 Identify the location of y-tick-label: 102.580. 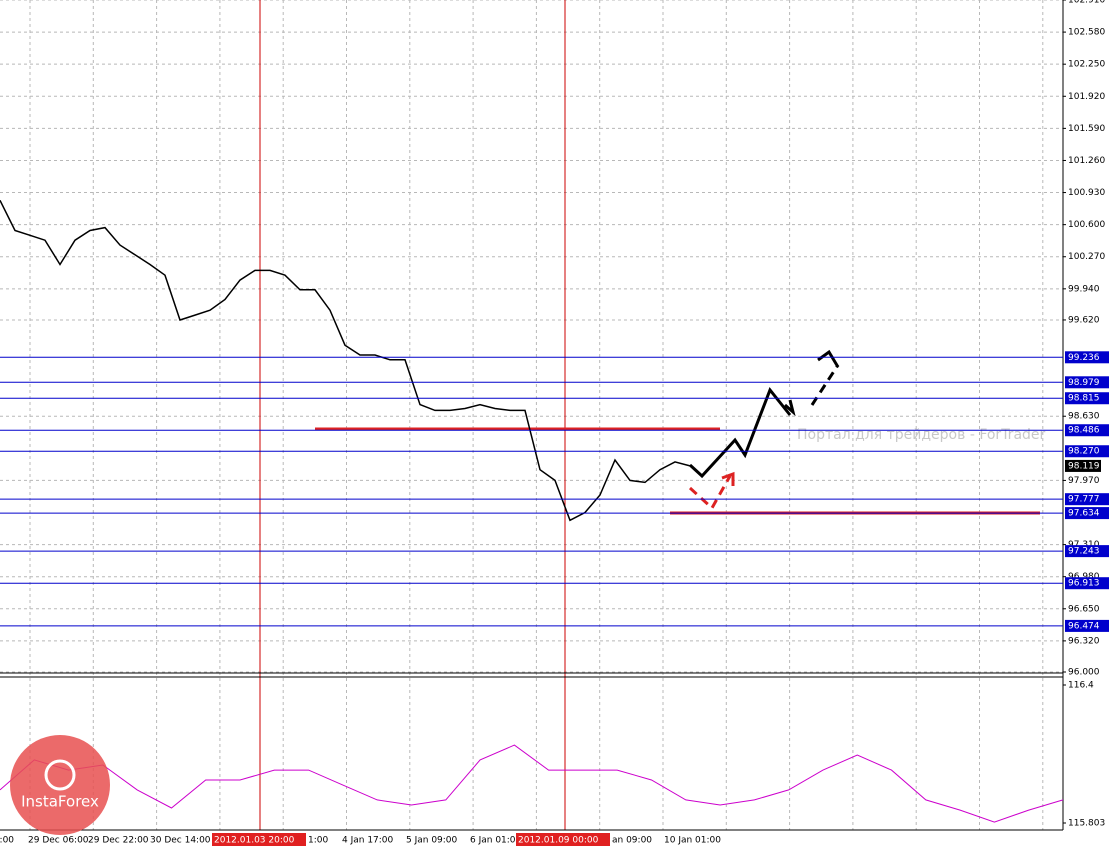
(1086, 33).